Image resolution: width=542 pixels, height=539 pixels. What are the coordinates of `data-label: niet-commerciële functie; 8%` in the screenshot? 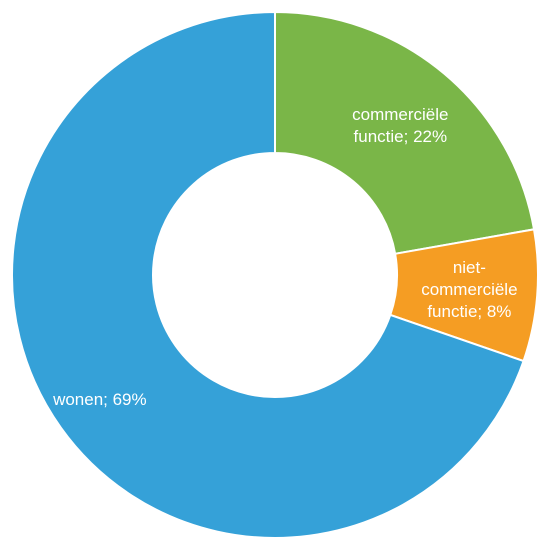 It's located at (469, 290).